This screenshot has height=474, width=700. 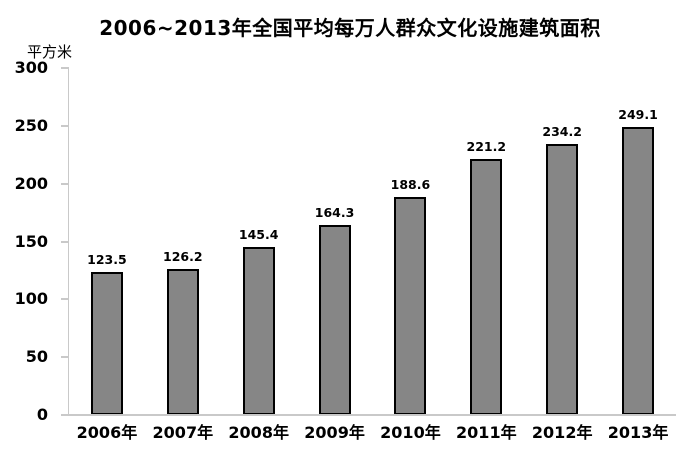 I want to click on y-axis-tick-label: 0, so click(x=42, y=414).